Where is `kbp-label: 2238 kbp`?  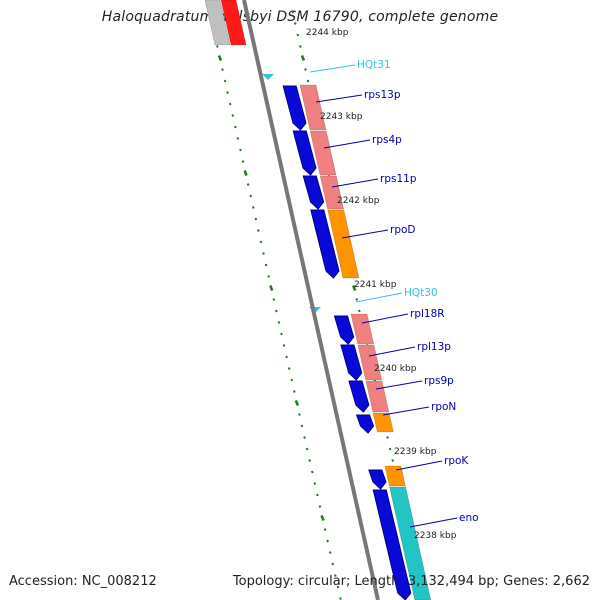
kbp-label: 2238 kbp is located at coordinates (435, 536).